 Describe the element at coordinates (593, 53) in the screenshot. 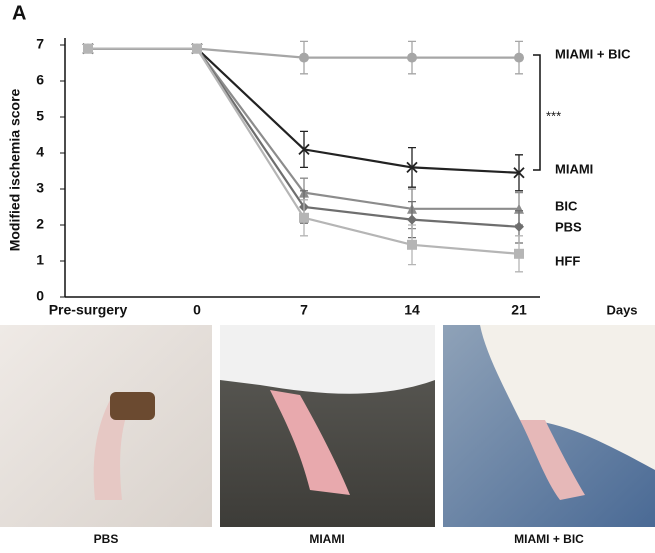

I see `series-label: MIAMI + BIC` at that location.